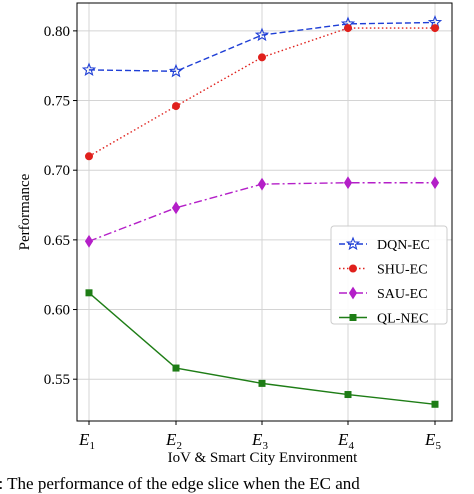 This screenshot has height=494, width=474. Describe the element at coordinates (259, 441) in the screenshot. I see `x-tick-label: E3` at that location.